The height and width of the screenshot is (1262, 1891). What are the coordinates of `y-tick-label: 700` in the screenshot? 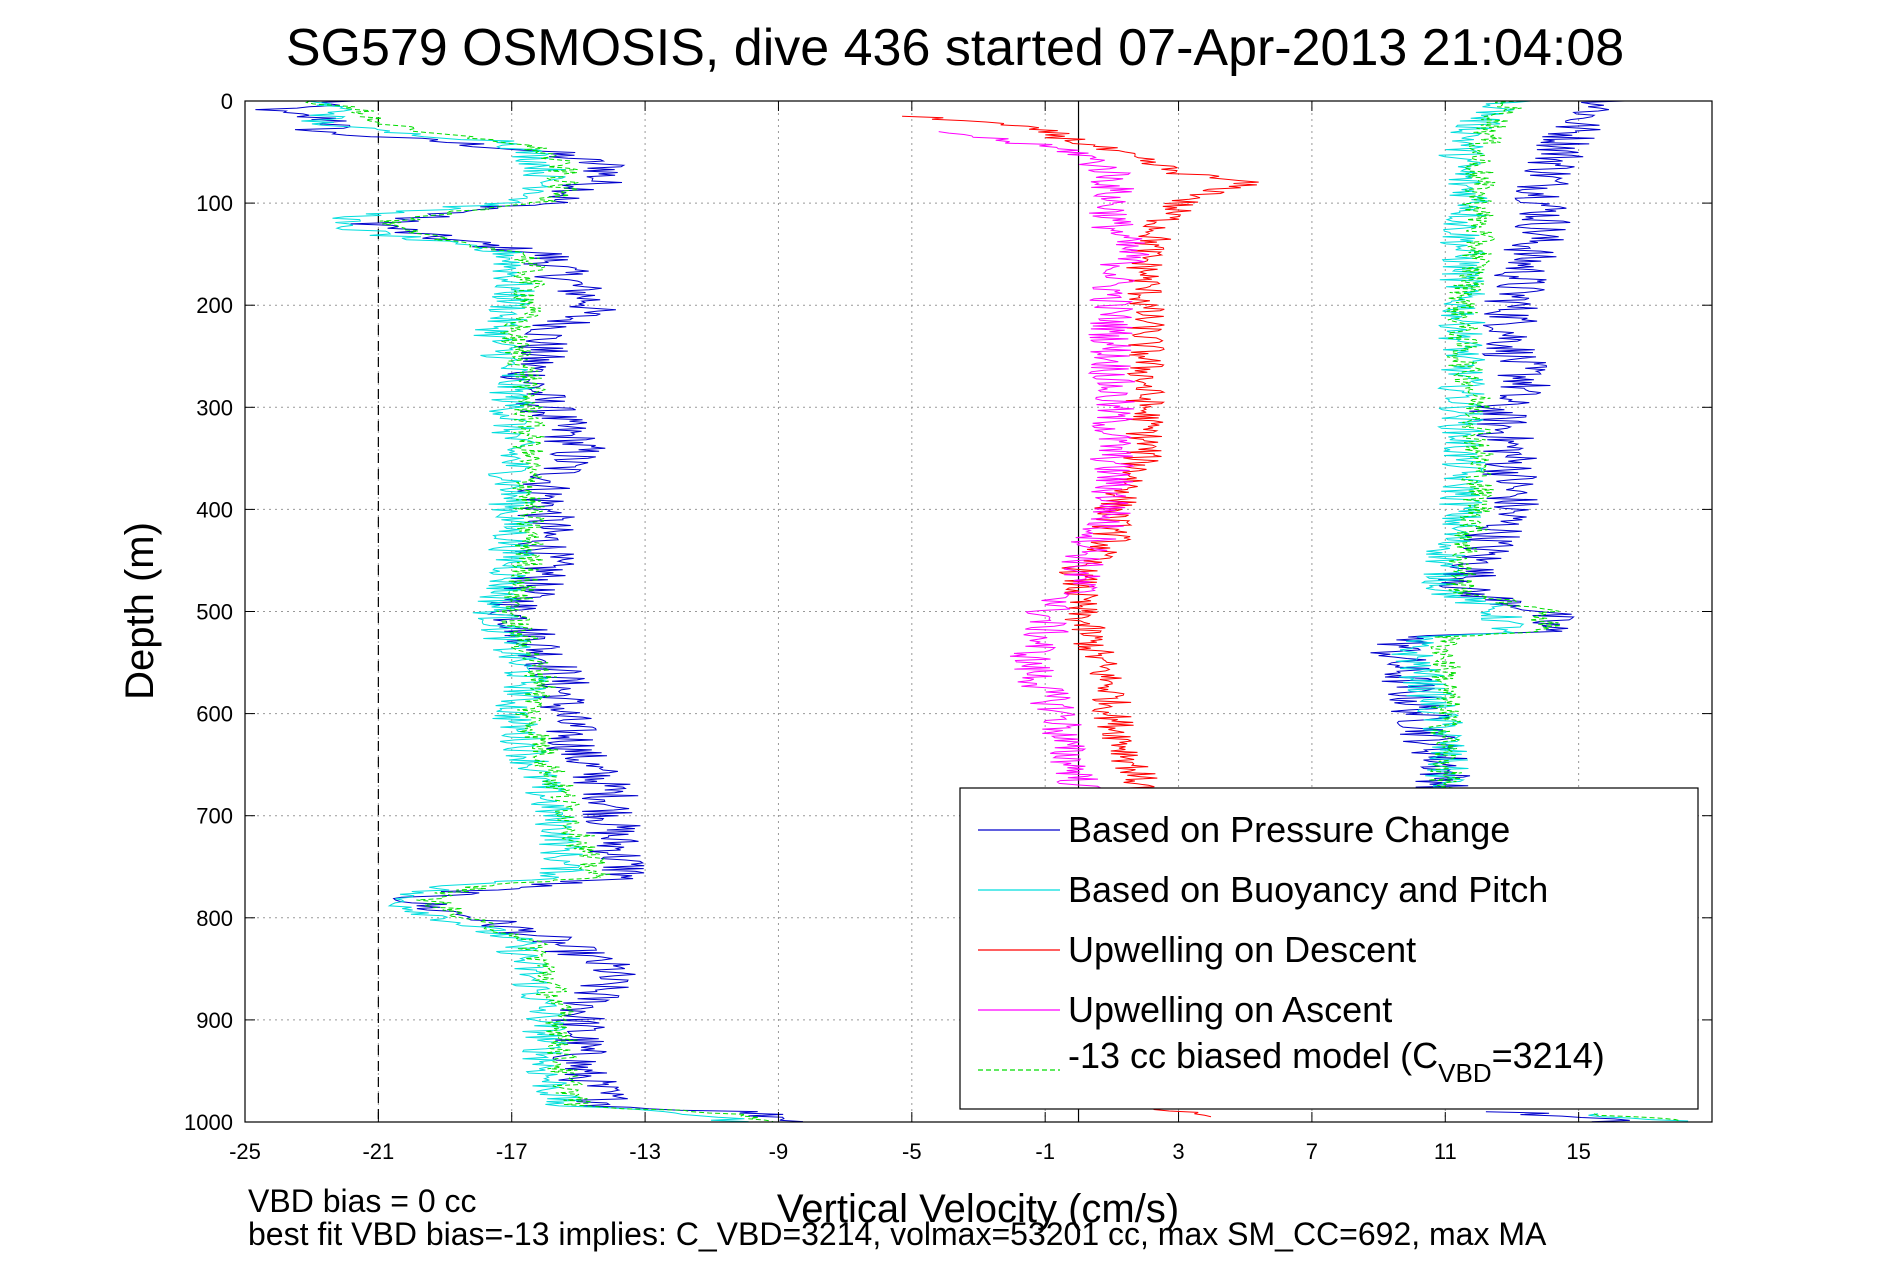 It's located at (214, 816).